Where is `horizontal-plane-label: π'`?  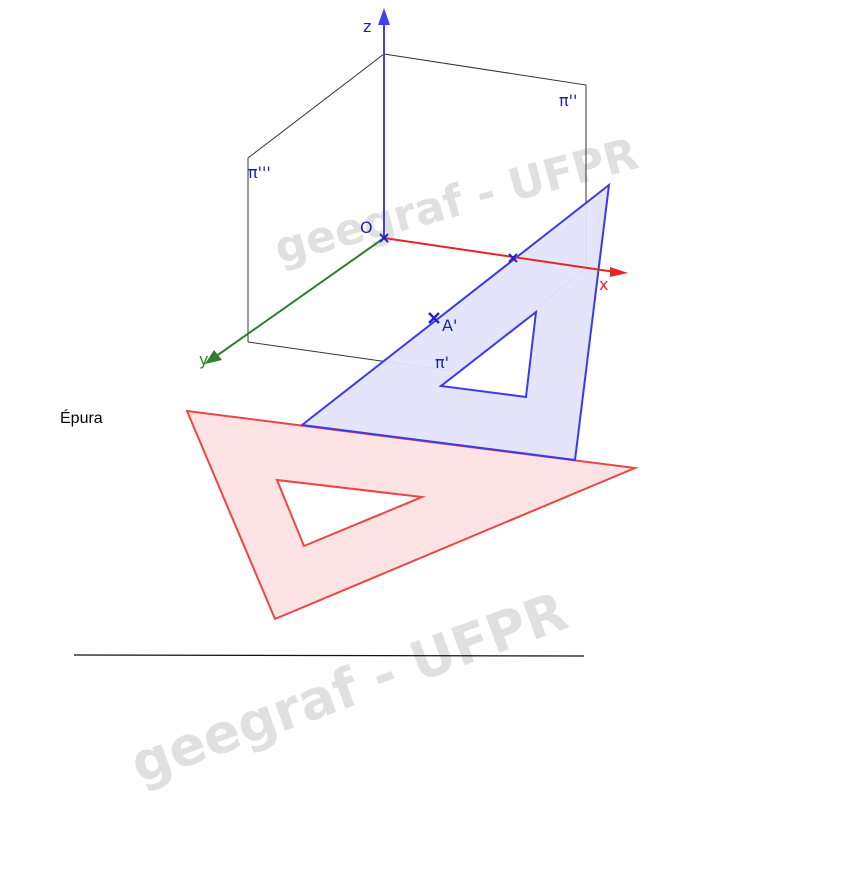 horizontal-plane-label: π' is located at coordinates (442, 362).